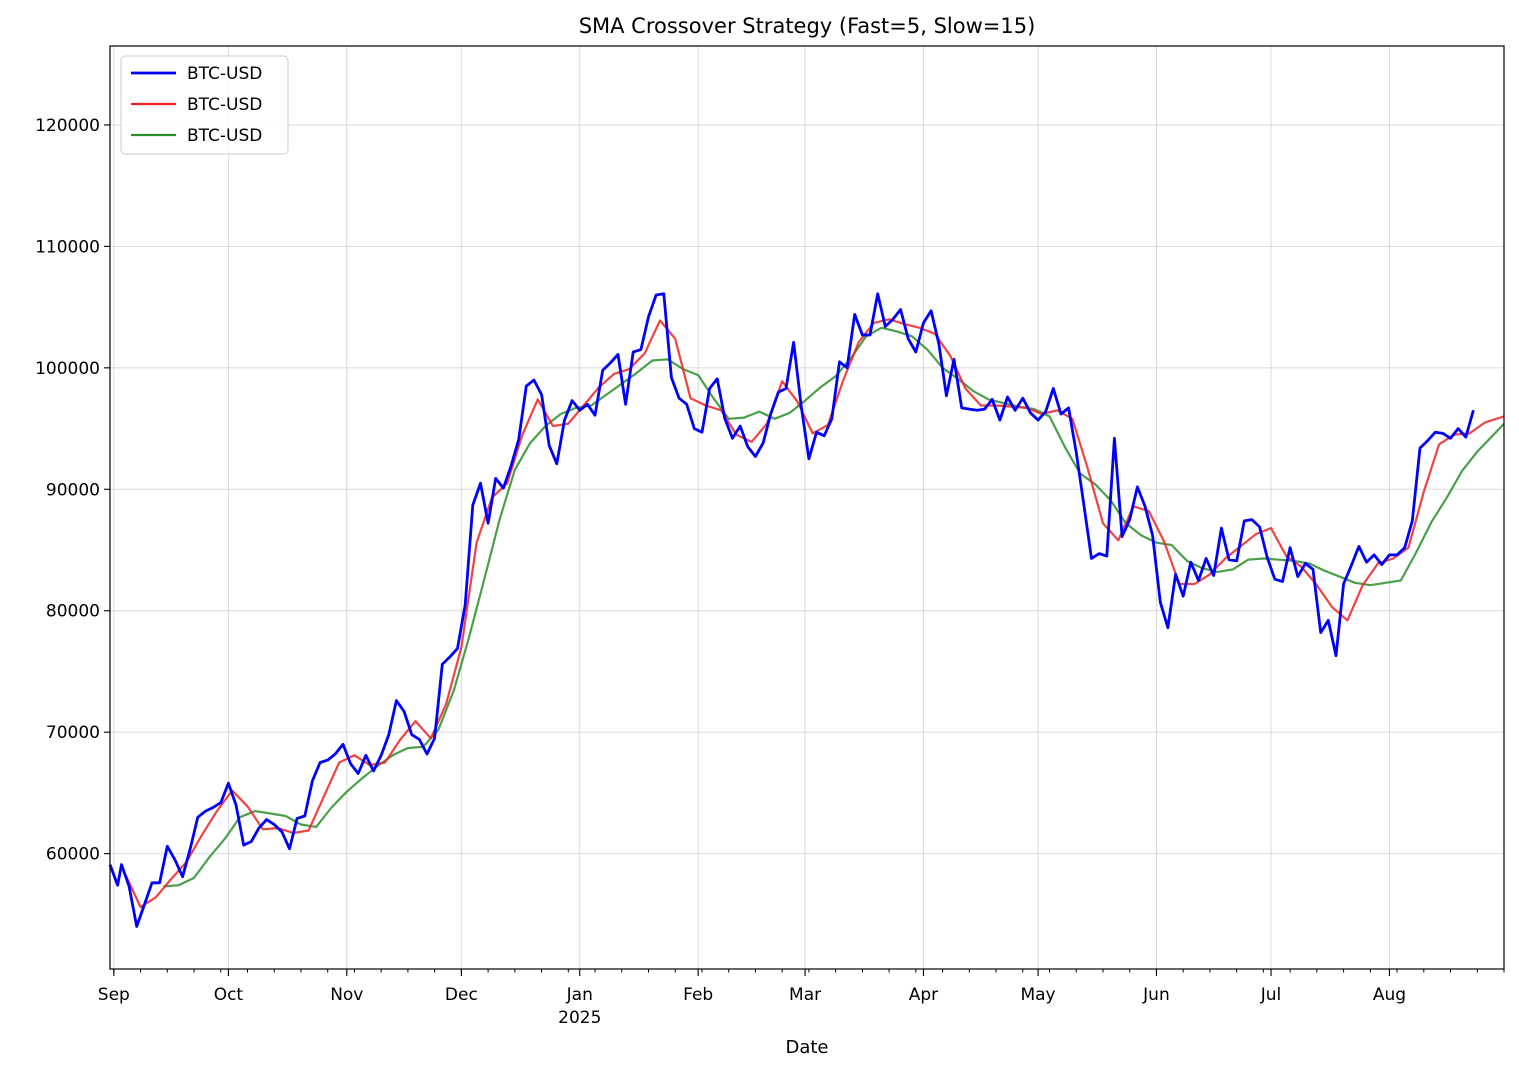 Image resolution: width=1519 pixels, height=1076 pixels. I want to click on y-tick-label: 90000, so click(73, 490).